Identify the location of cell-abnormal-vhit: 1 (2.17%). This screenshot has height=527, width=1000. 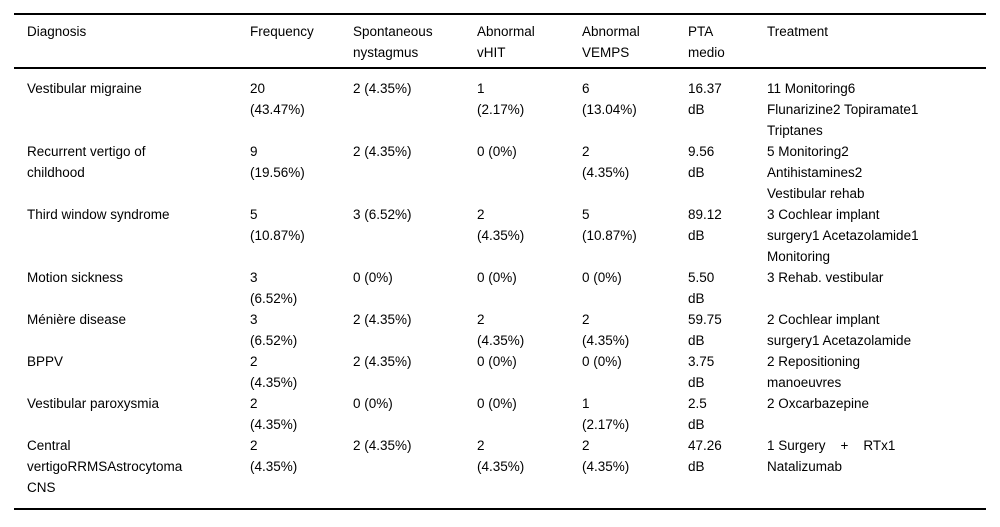
(501, 99).